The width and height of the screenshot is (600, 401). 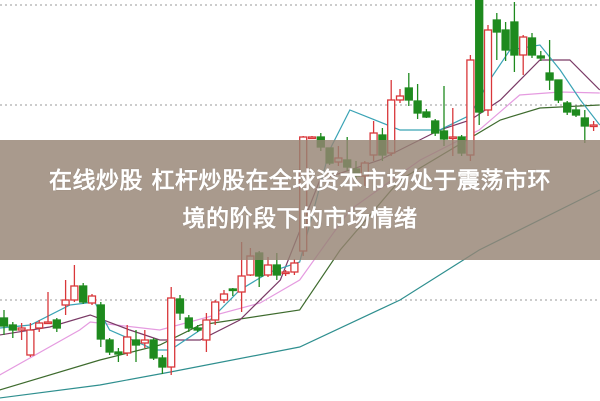 I want to click on headline-line-1: 在线炒股 杠杆炒股在全球资本市场处于震荡市环, so click(x=299, y=181).